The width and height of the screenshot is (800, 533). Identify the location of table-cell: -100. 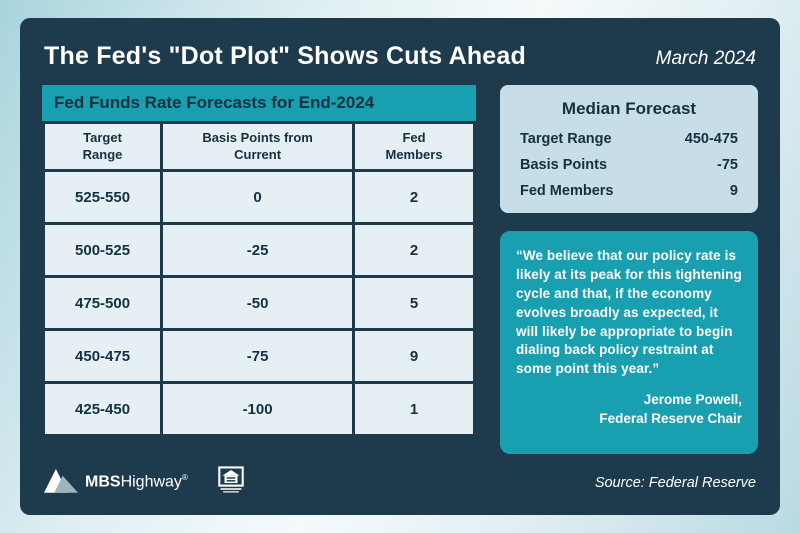
(258, 409).